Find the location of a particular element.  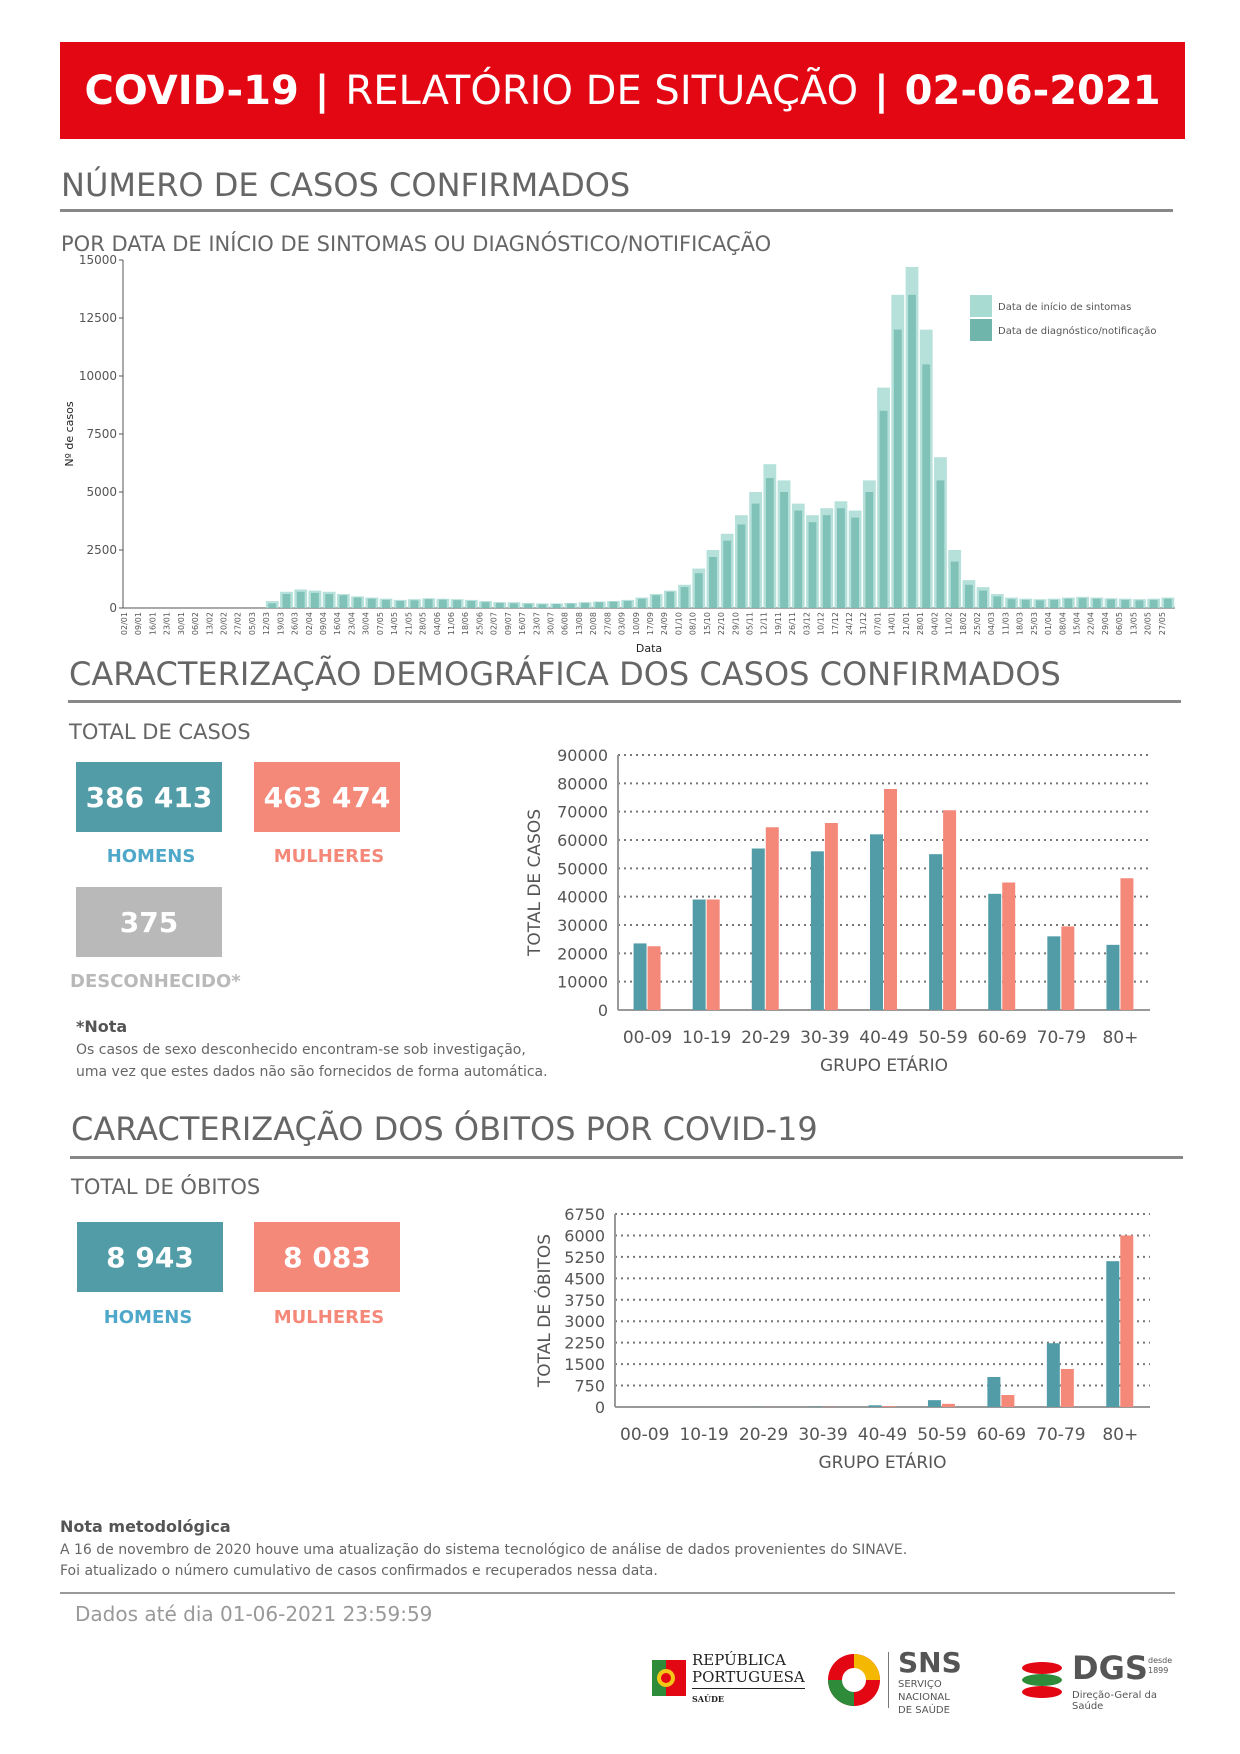

y-axis-label: TOTAL DE ÓBITOS is located at coordinates (544, 1311).